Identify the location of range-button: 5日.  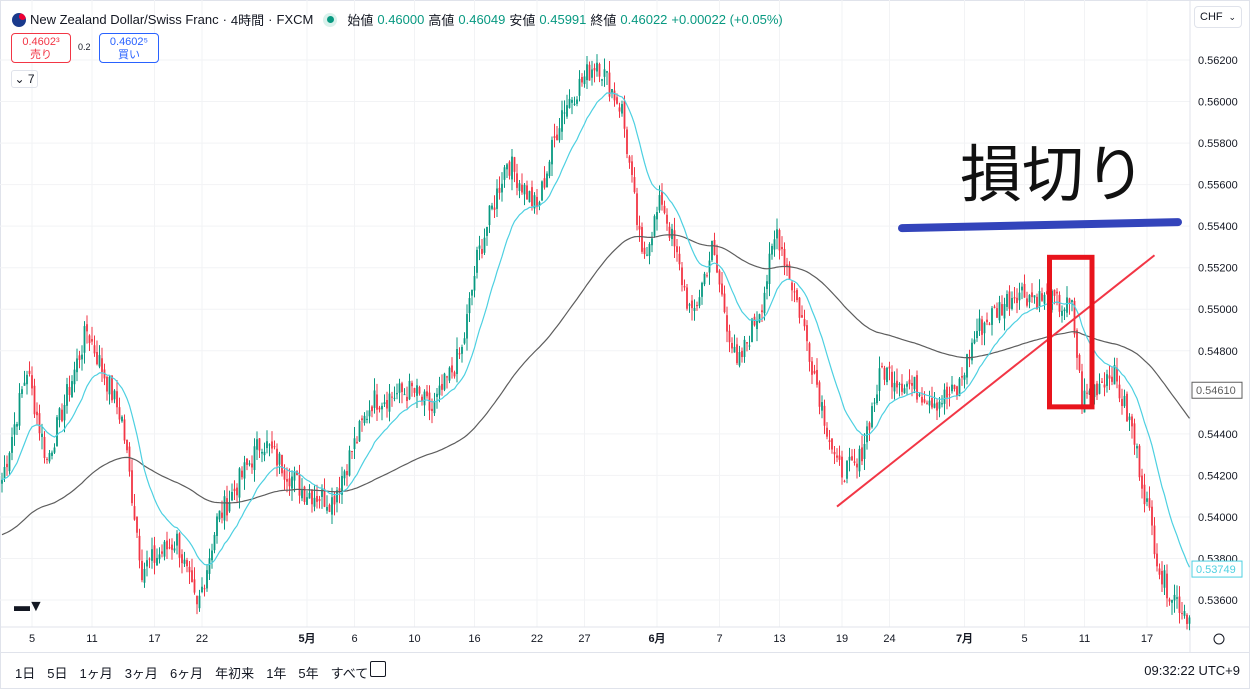
(57, 673).